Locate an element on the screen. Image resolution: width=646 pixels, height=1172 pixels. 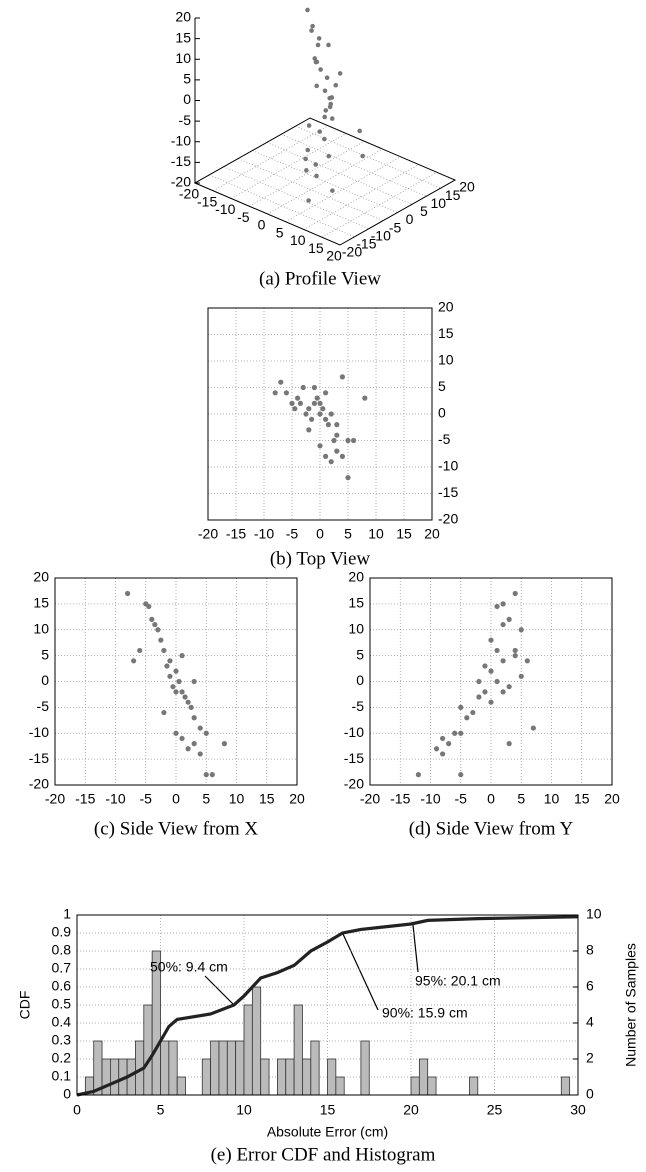
caption: (d) Side View from Y is located at coordinates (491, 828).